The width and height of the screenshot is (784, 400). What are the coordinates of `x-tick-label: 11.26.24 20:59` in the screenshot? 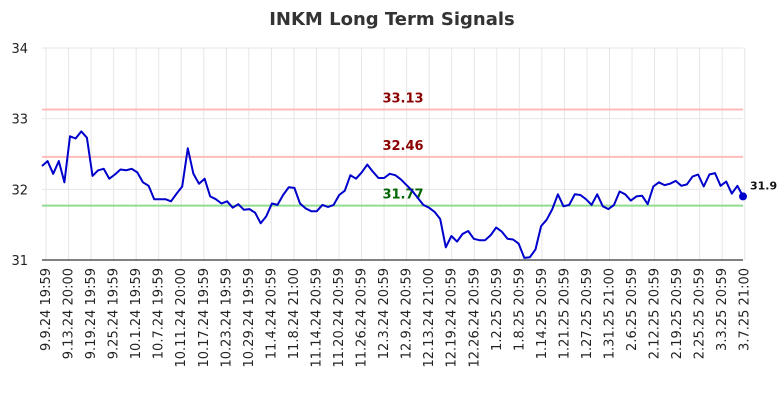 It's located at (362, 318).